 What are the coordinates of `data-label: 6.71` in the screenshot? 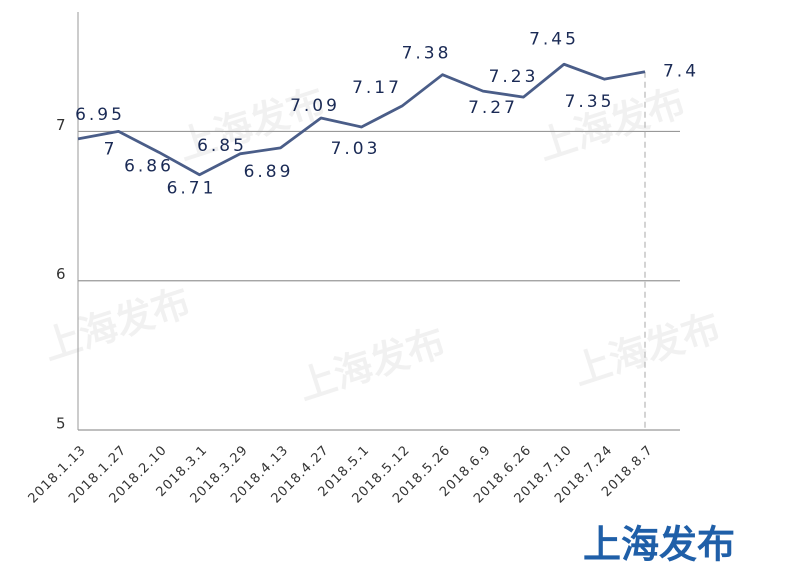 It's located at (192, 189).